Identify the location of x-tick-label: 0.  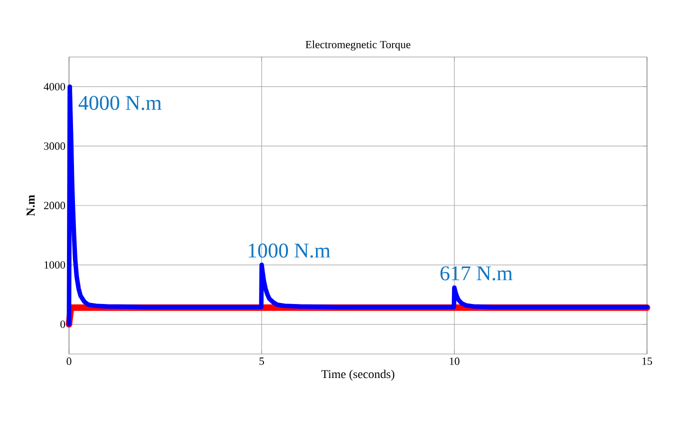
(69, 361).